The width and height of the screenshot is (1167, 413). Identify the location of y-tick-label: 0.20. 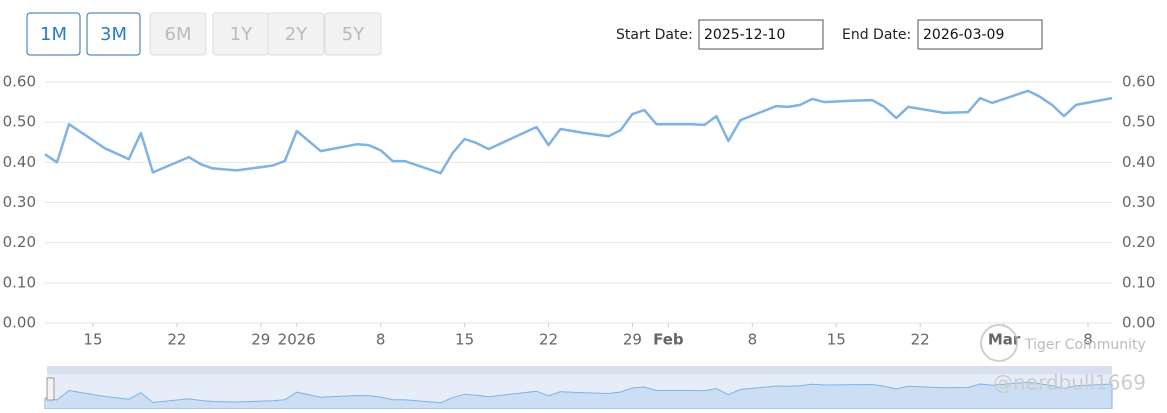
(19, 242).